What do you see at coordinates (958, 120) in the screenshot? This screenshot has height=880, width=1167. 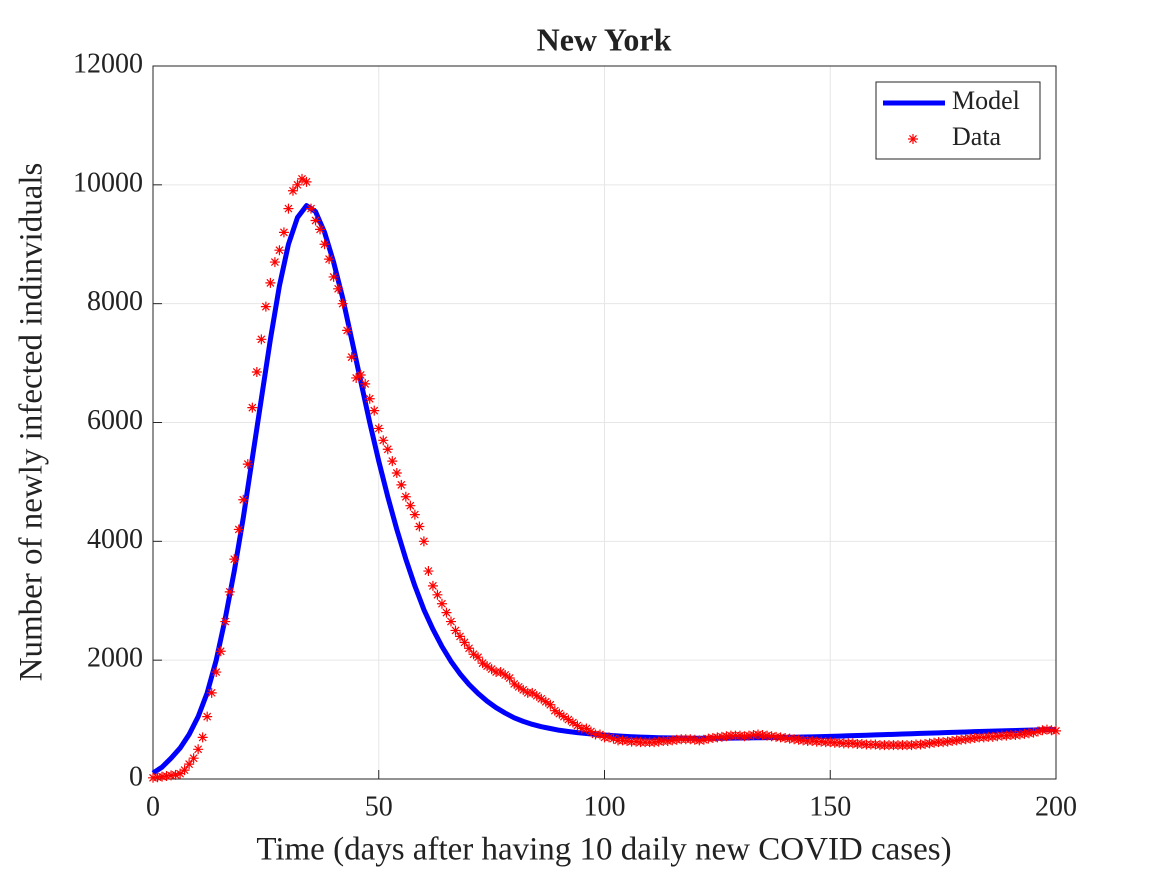 I see `legend-box` at bounding box center [958, 120].